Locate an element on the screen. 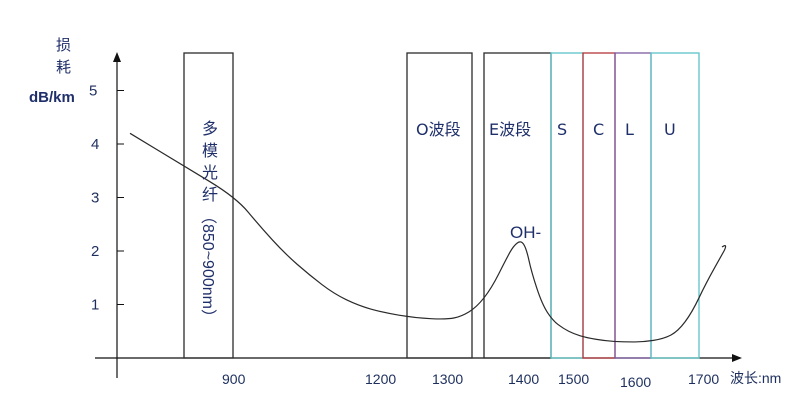 This screenshot has height=406, width=799. multimode-range-label: （850~900nm） is located at coordinates (207, 266).